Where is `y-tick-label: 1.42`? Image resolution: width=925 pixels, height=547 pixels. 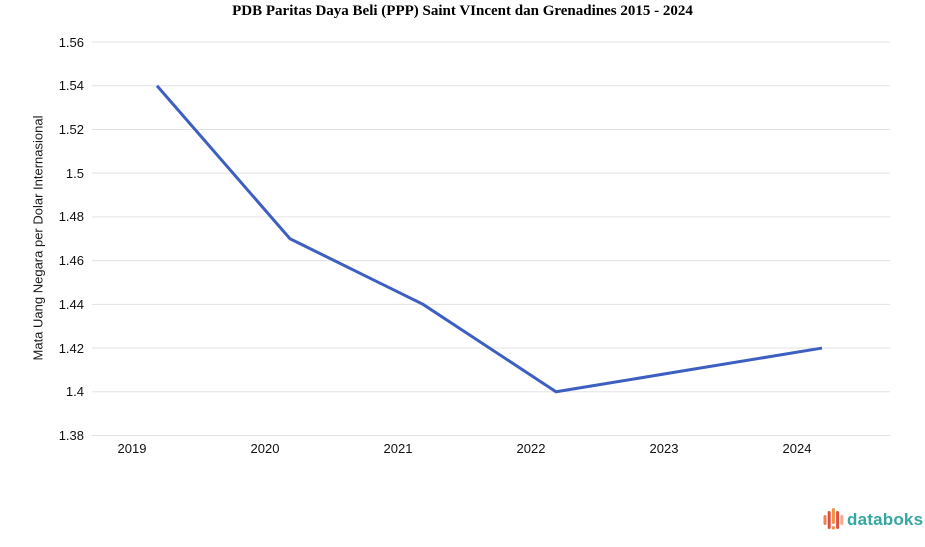 y-tick-label: 1.42 is located at coordinates (71, 348).